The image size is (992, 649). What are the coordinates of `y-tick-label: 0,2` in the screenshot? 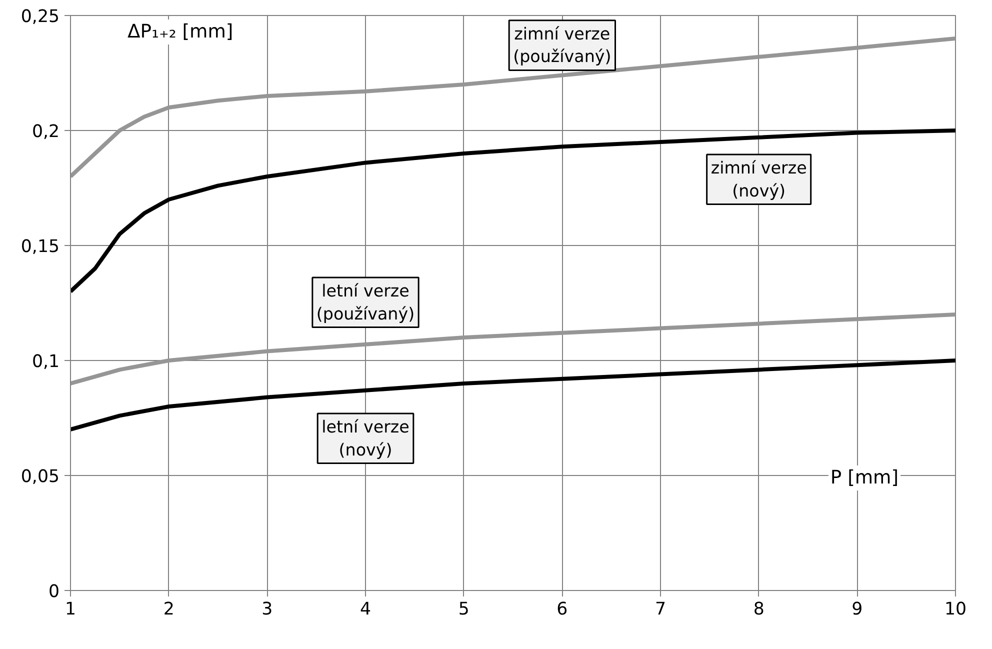 It's located at (46, 132).